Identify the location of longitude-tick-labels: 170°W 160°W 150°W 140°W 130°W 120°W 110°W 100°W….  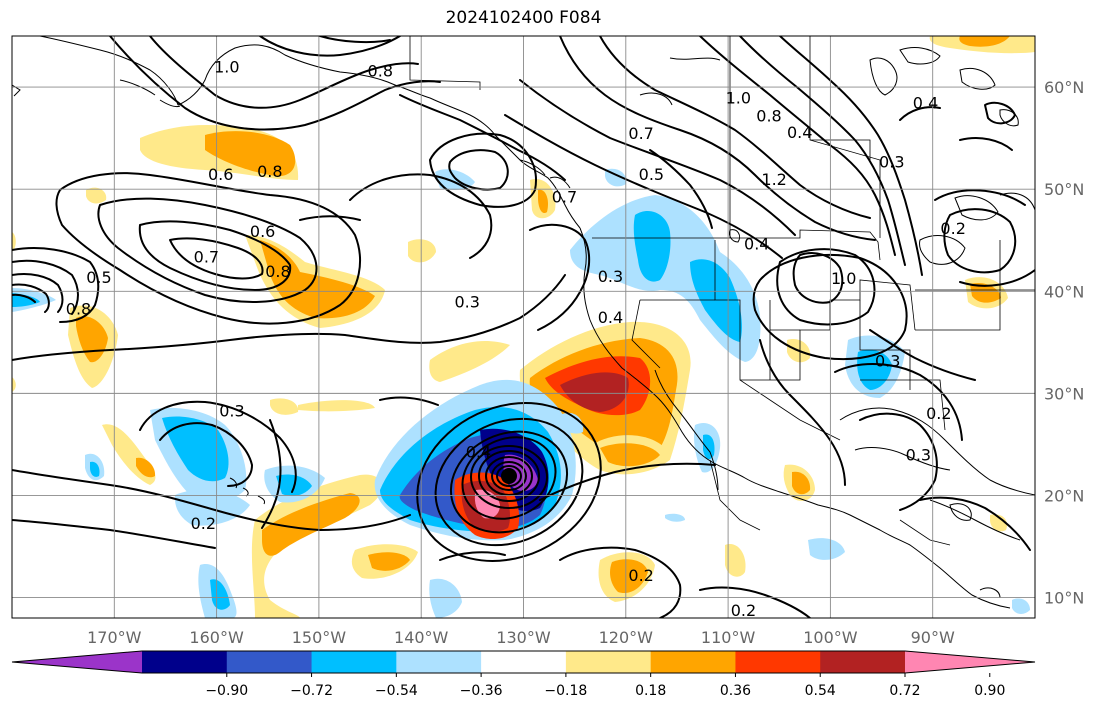
(521, 637).